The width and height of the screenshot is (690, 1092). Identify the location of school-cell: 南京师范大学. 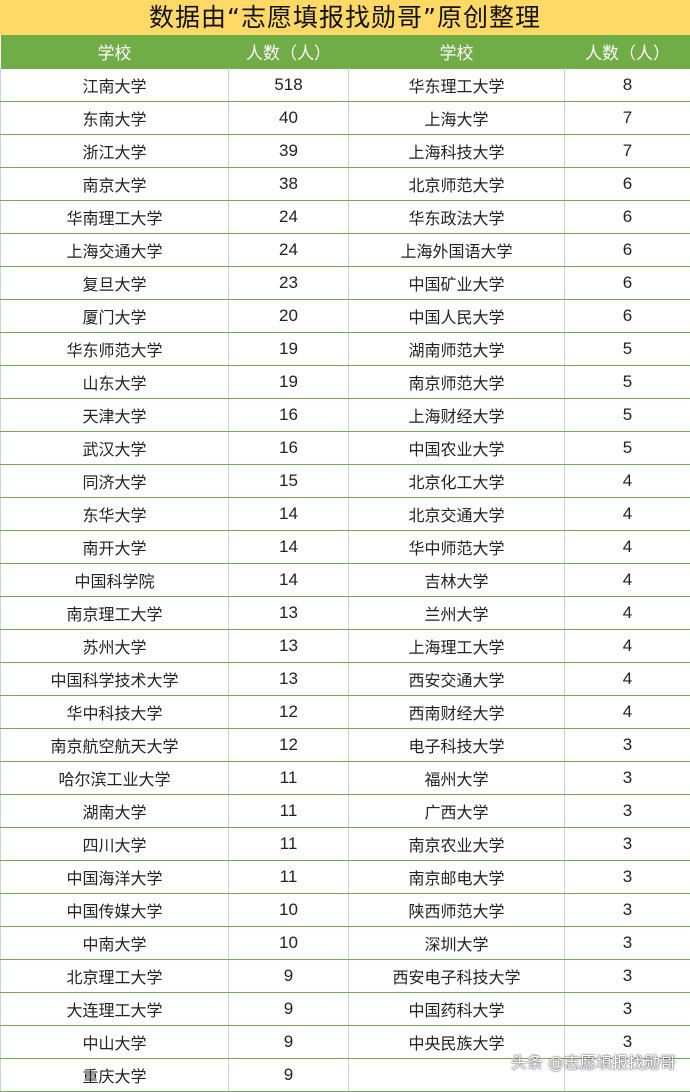
(457, 382).